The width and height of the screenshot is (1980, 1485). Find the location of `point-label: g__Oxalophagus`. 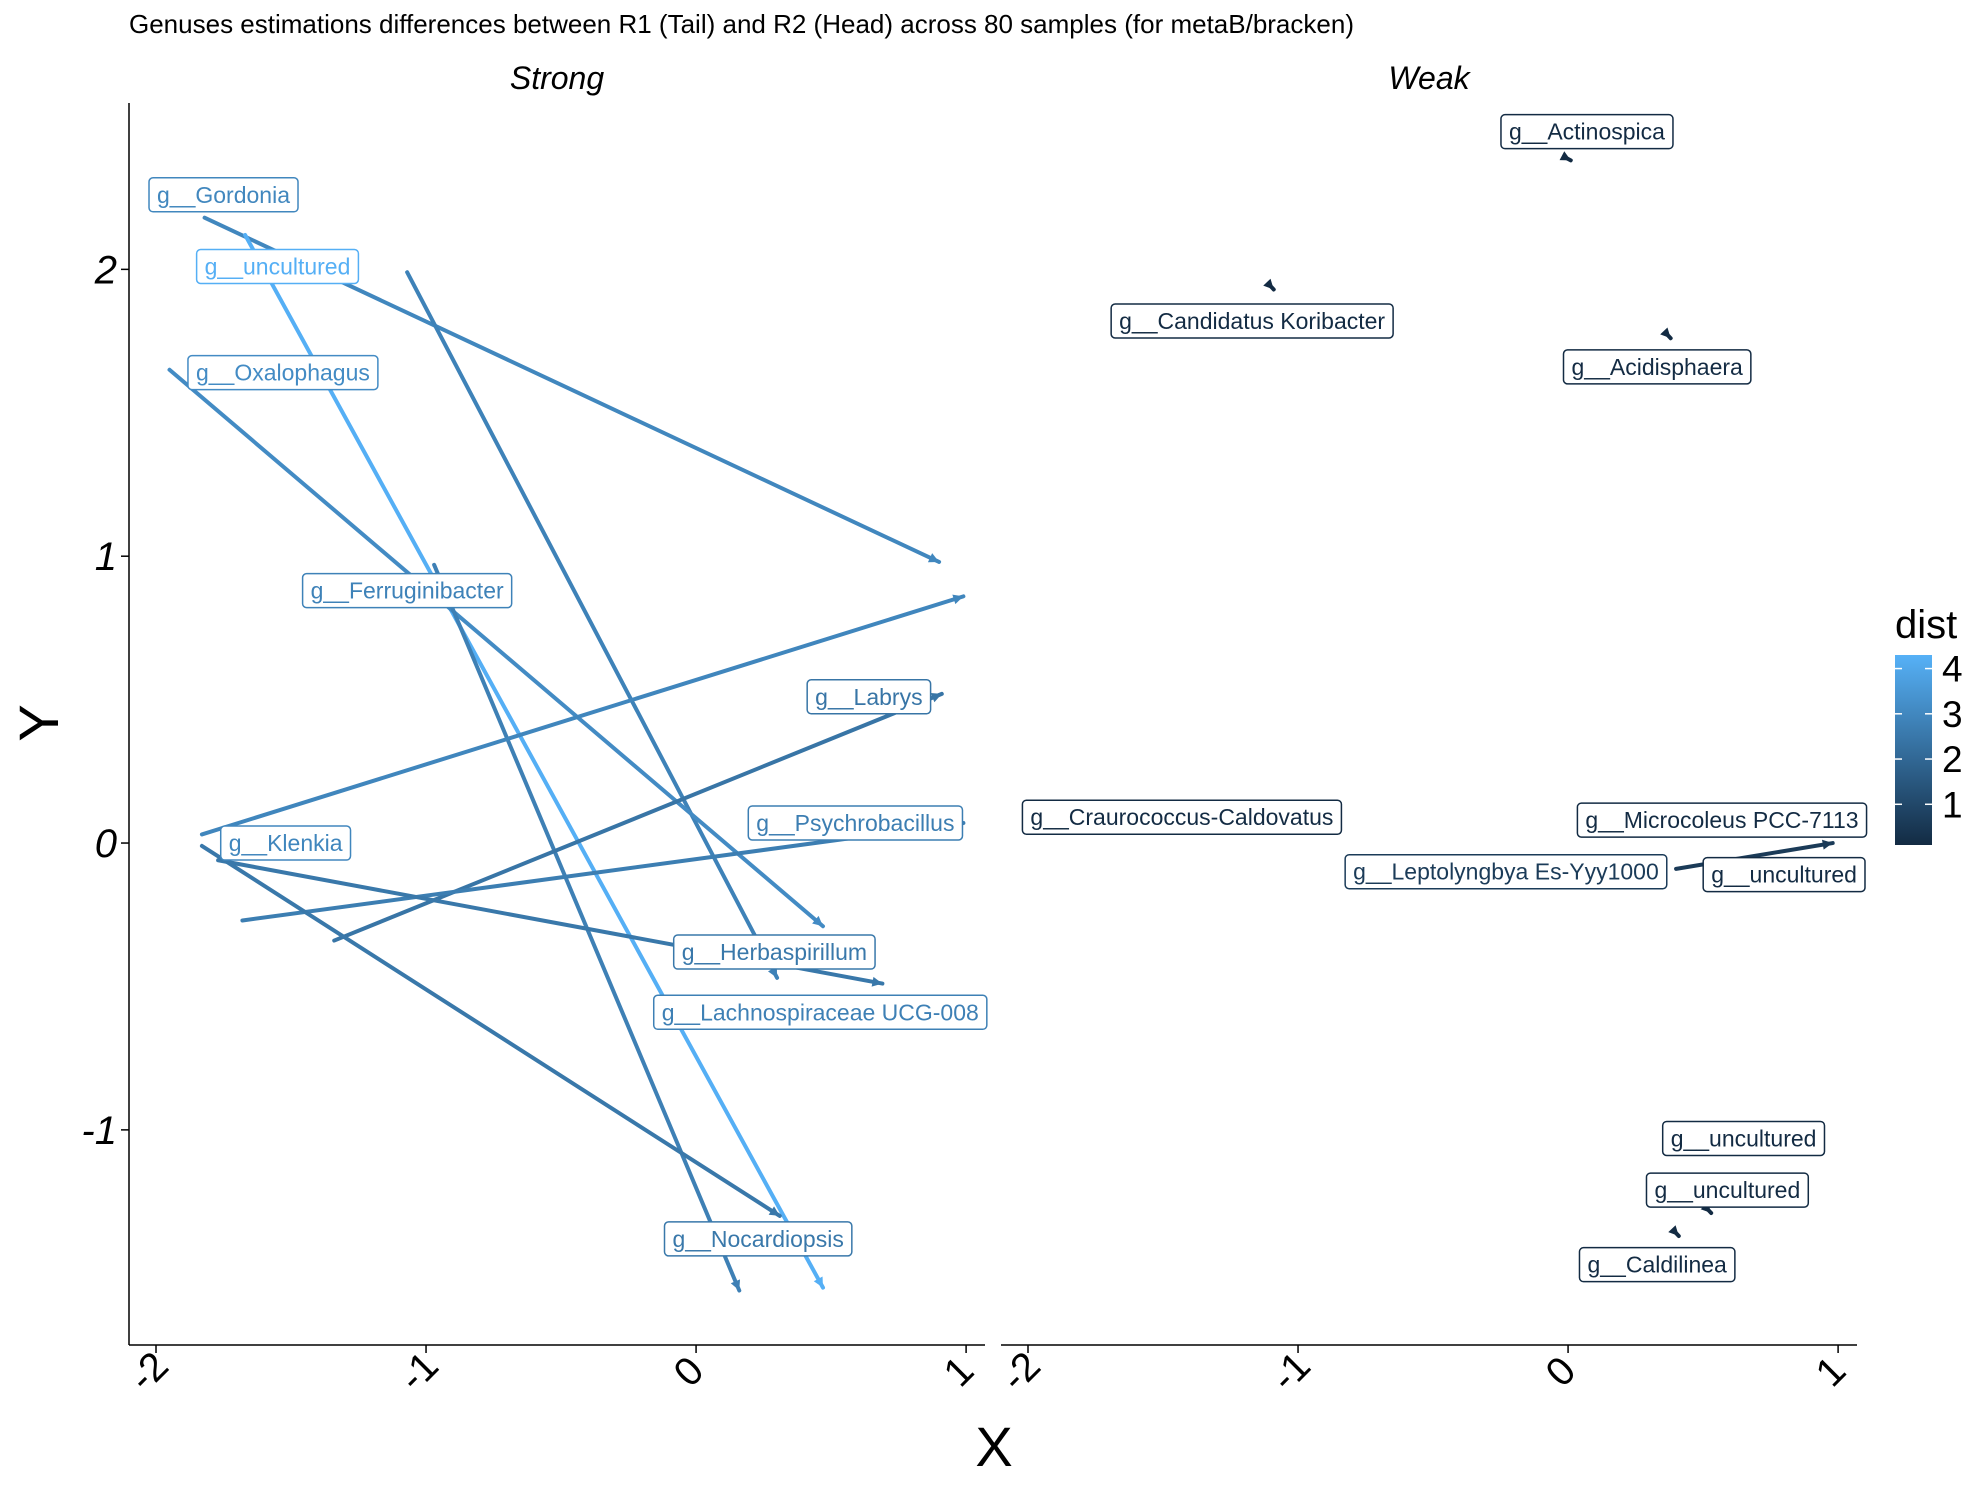

point-label: g__Oxalophagus is located at coordinates (283, 372).